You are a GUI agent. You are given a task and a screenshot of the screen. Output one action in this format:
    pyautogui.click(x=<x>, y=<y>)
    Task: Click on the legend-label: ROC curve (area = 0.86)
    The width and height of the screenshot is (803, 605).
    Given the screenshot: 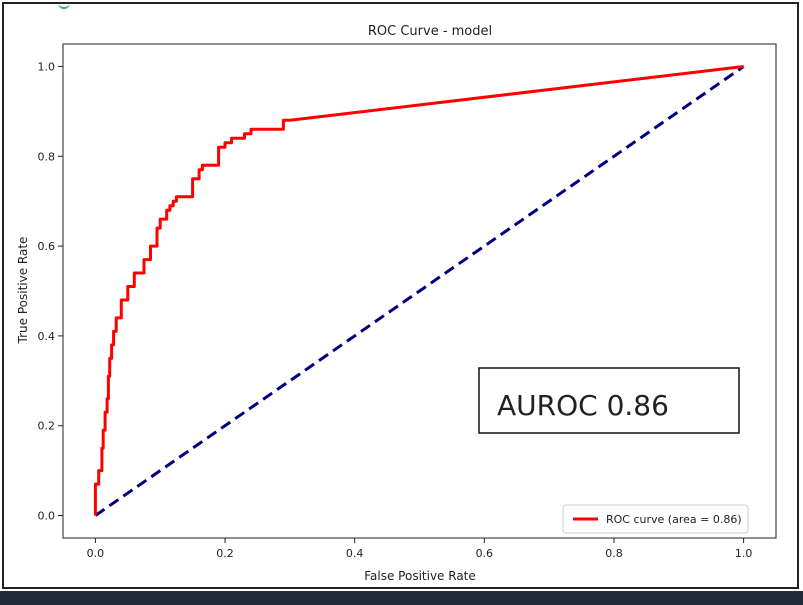 What is the action you would take?
    pyautogui.click(x=674, y=519)
    